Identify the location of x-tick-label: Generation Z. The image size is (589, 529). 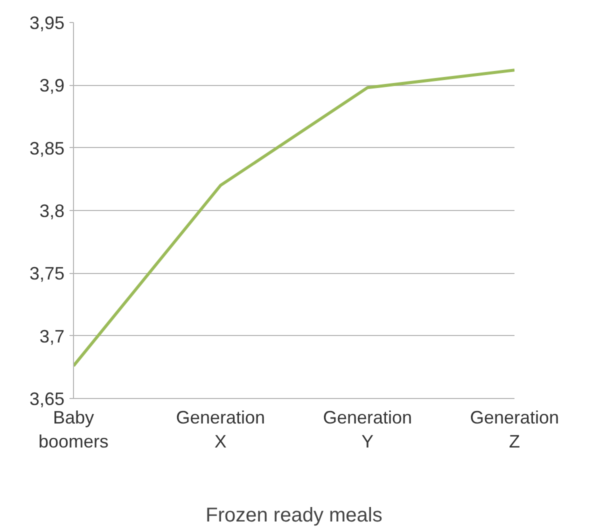
(515, 430).